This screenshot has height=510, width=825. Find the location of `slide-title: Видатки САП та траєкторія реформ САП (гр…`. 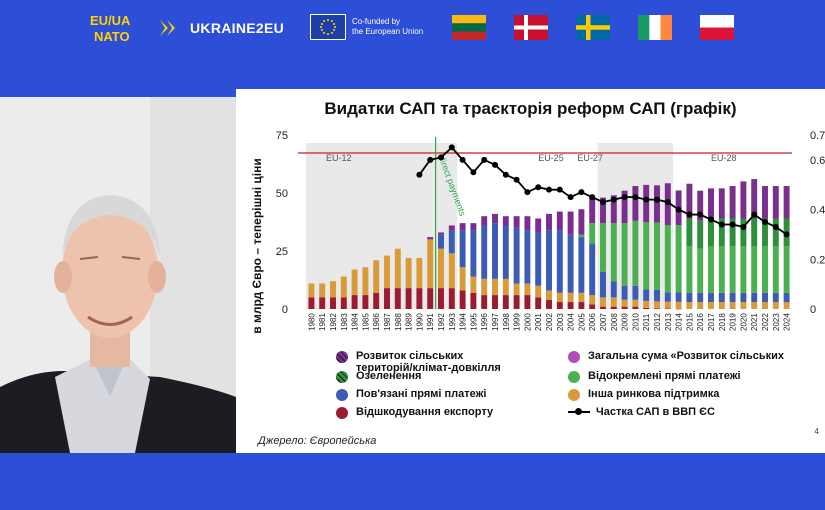

slide-title: Видатки САП та траєкторія реформ САП (гр… is located at coordinates (530, 108).